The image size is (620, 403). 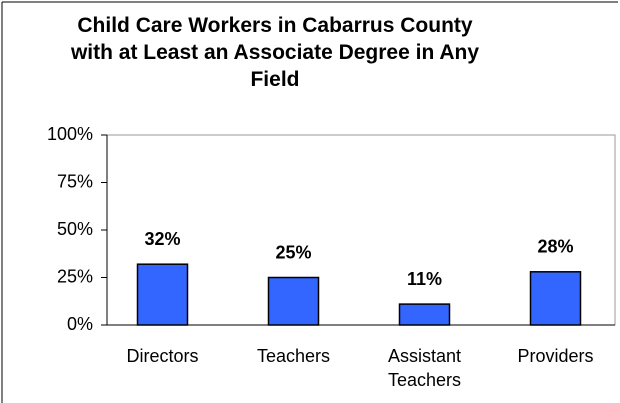 What do you see at coordinates (424, 368) in the screenshot?
I see `x-tick-label: Assistant Teachers` at bounding box center [424, 368].